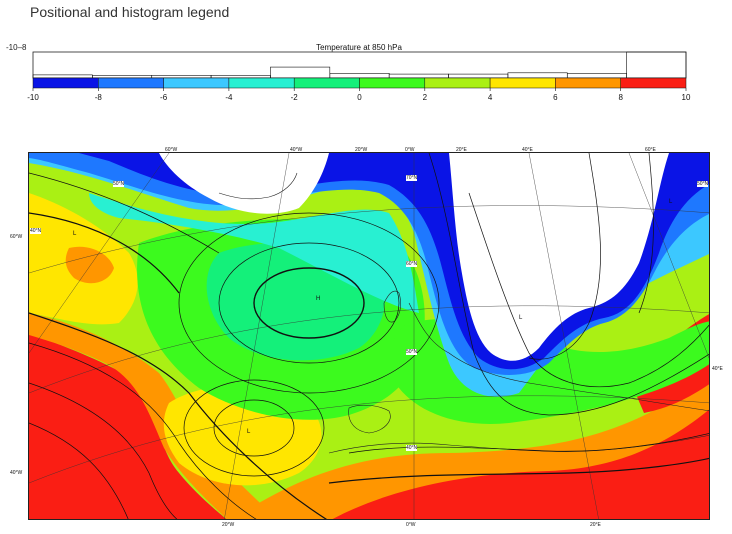 This screenshot has height=534, width=732. What do you see at coordinates (650, 150) in the screenshot?
I see `lon-label-top-60e: 60°E` at bounding box center [650, 150].